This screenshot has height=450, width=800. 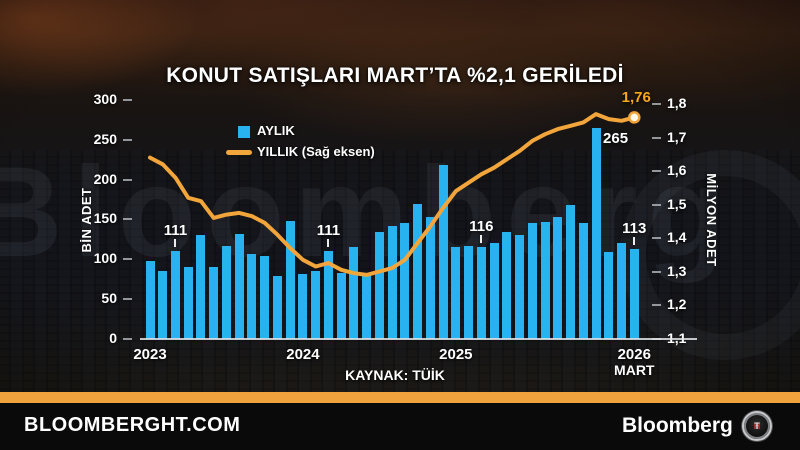 I want to click on left-axis-tick-label: 0, so click(x=113, y=338).